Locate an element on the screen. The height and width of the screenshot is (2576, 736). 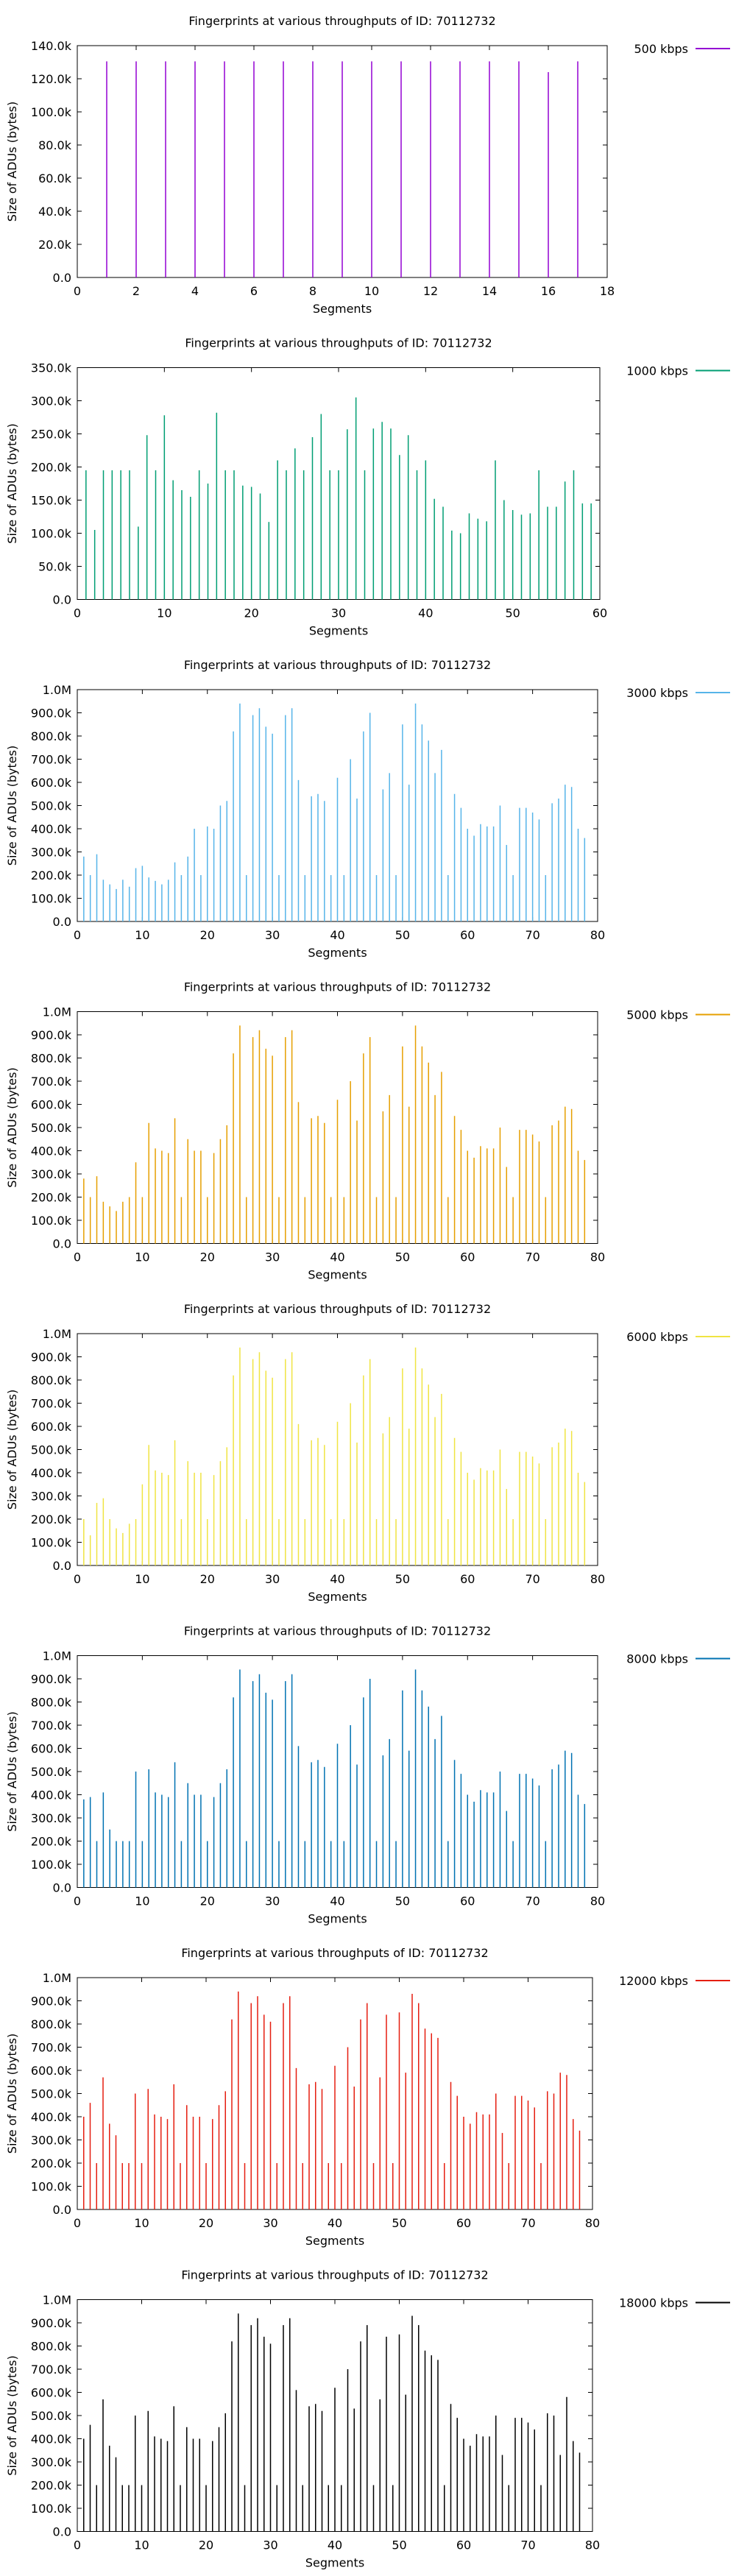
x-tick-label: 12 is located at coordinates (431, 291).